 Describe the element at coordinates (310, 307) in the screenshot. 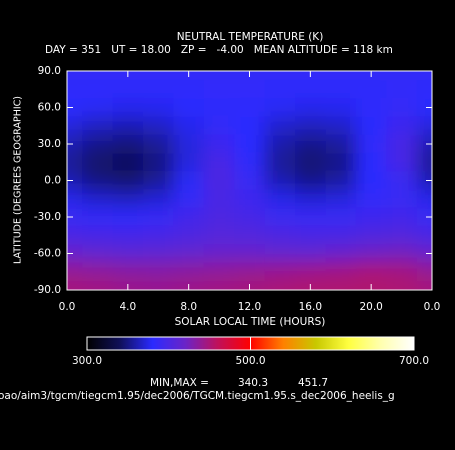

I see `x-tick-label: 16.0` at that location.